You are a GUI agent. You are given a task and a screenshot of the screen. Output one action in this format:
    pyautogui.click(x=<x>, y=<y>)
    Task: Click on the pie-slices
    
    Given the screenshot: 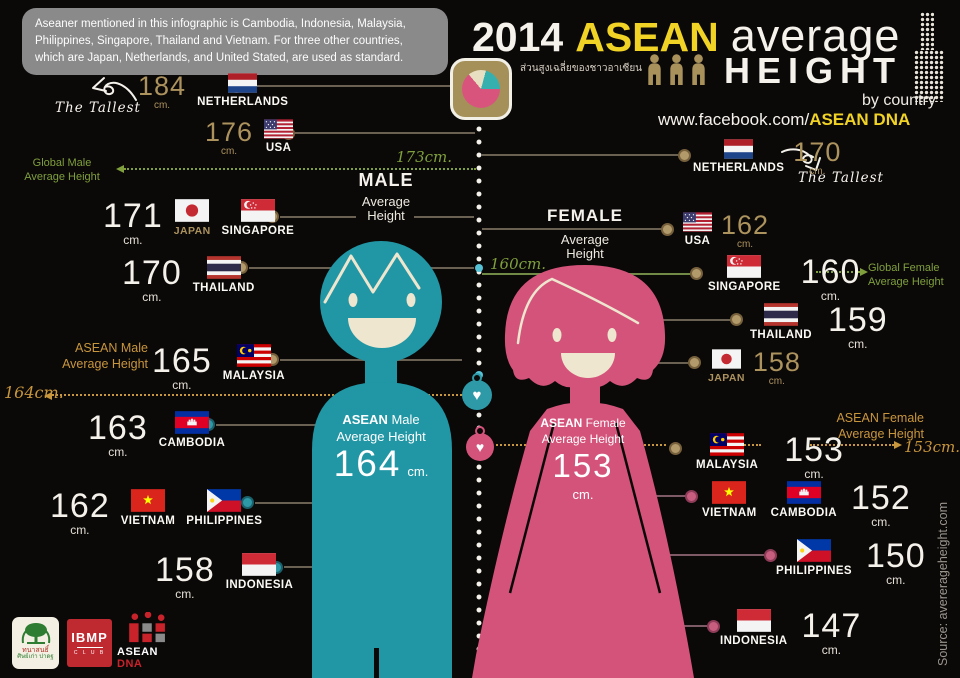 What is the action you would take?
    pyautogui.click(x=481, y=89)
    